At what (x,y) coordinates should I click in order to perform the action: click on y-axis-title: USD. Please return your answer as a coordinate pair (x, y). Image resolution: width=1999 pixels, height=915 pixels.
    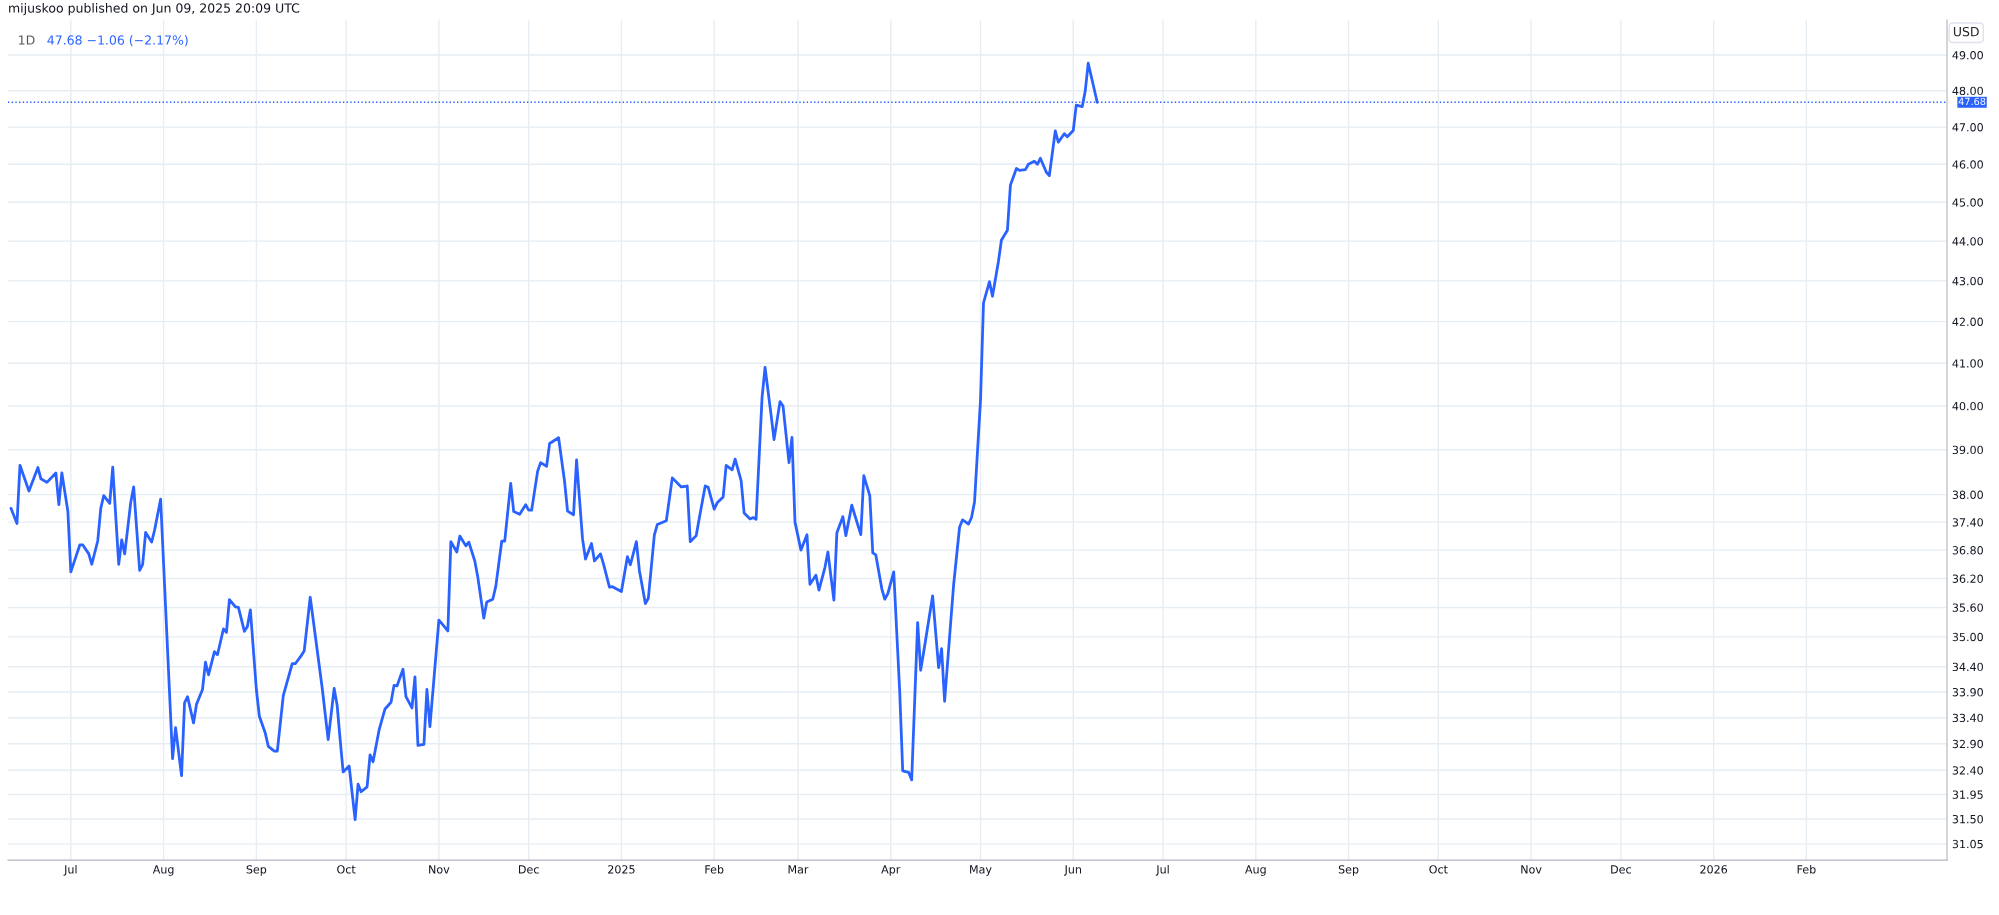
    Looking at the image, I should click on (1966, 31).